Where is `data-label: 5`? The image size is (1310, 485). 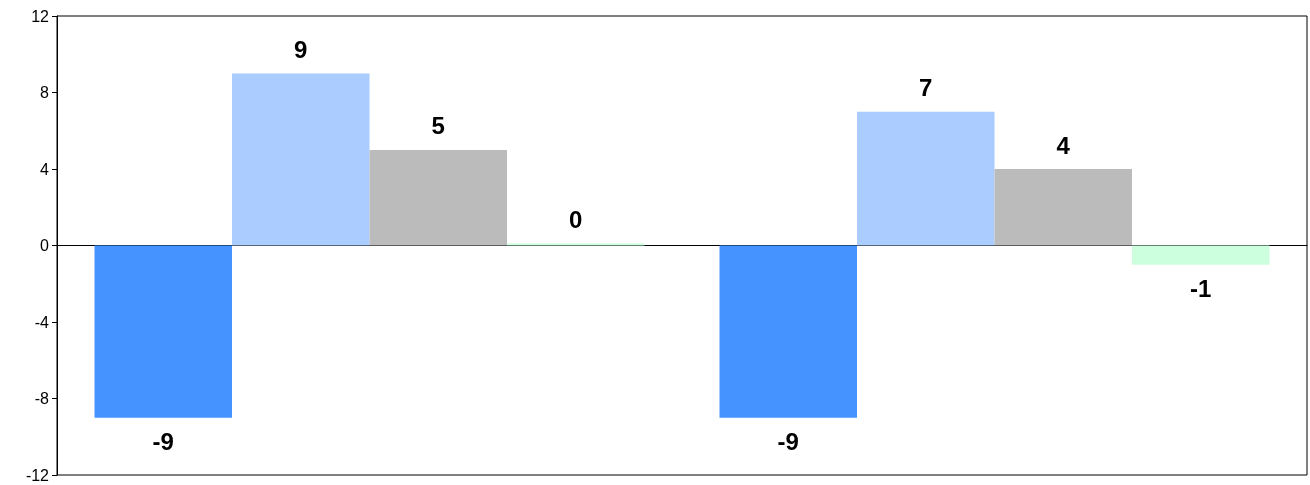 data-label: 5 is located at coordinates (438, 126).